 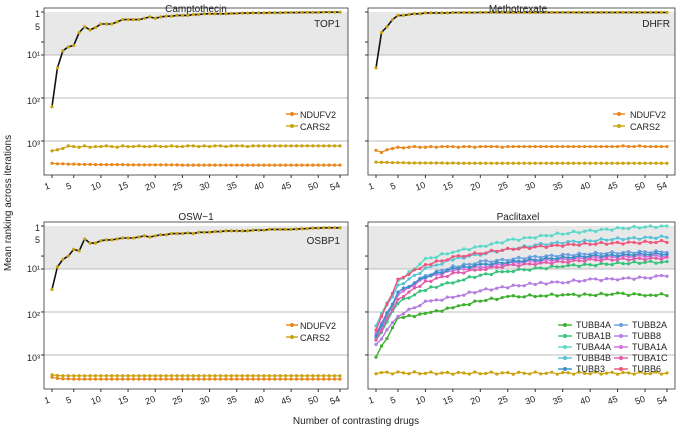 I want to click on xtick-label-45: 45, so click(x=612, y=400).